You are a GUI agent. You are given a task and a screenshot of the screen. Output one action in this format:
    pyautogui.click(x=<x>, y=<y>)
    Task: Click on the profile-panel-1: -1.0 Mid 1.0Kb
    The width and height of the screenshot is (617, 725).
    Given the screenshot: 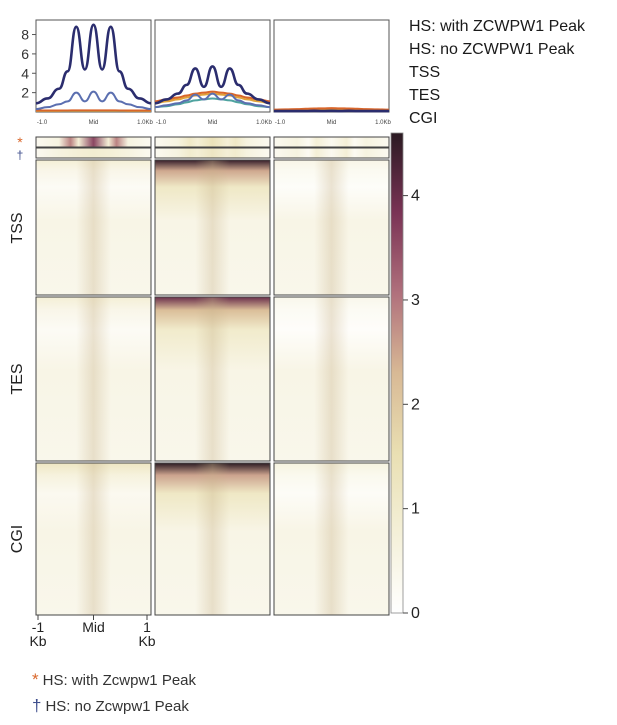 What is the action you would take?
    pyautogui.click(x=94, y=72)
    